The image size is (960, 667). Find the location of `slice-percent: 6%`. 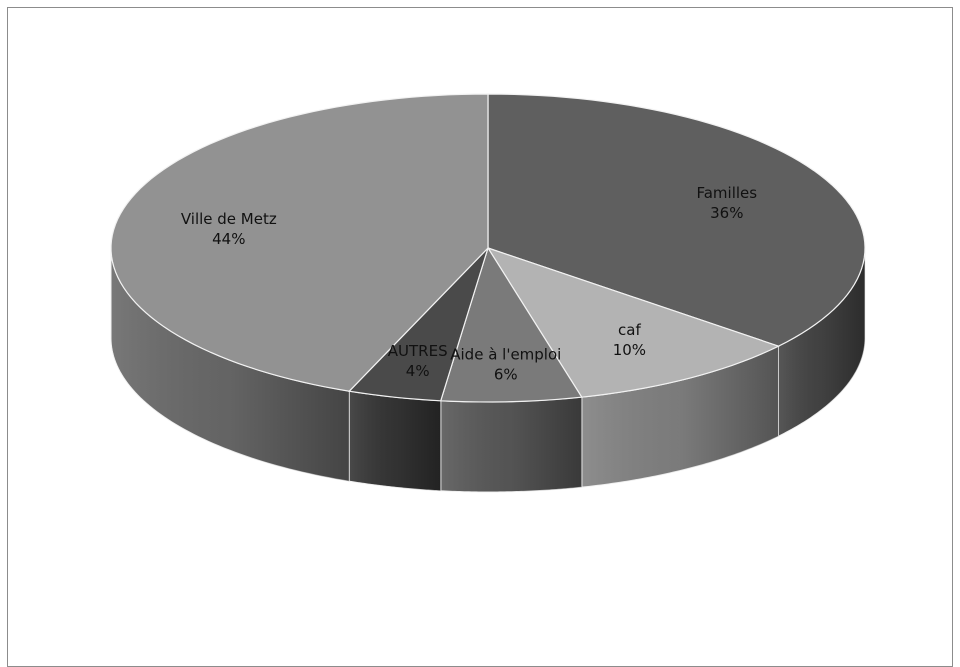

slice-percent: 6% is located at coordinates (506, 374).